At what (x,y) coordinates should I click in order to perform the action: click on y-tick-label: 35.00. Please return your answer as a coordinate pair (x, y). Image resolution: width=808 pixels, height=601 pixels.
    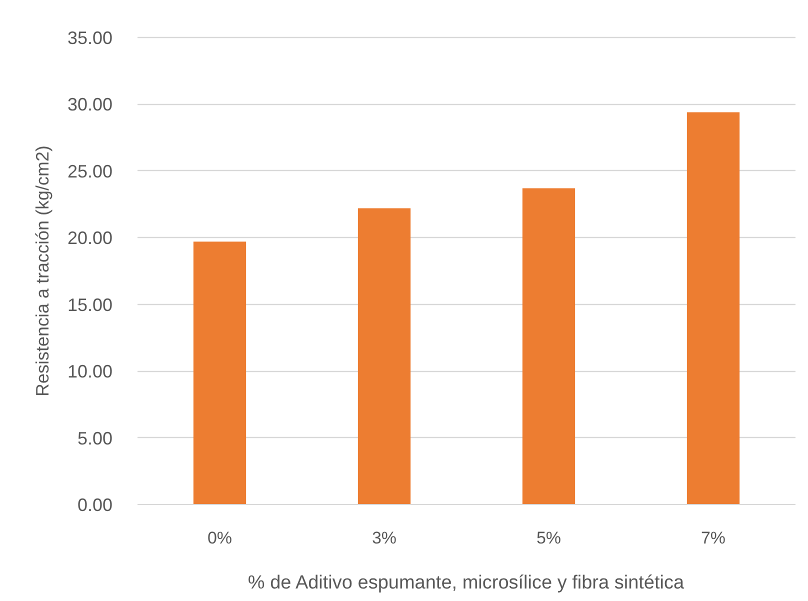
    Looking at the image, I should click on (90, 38).